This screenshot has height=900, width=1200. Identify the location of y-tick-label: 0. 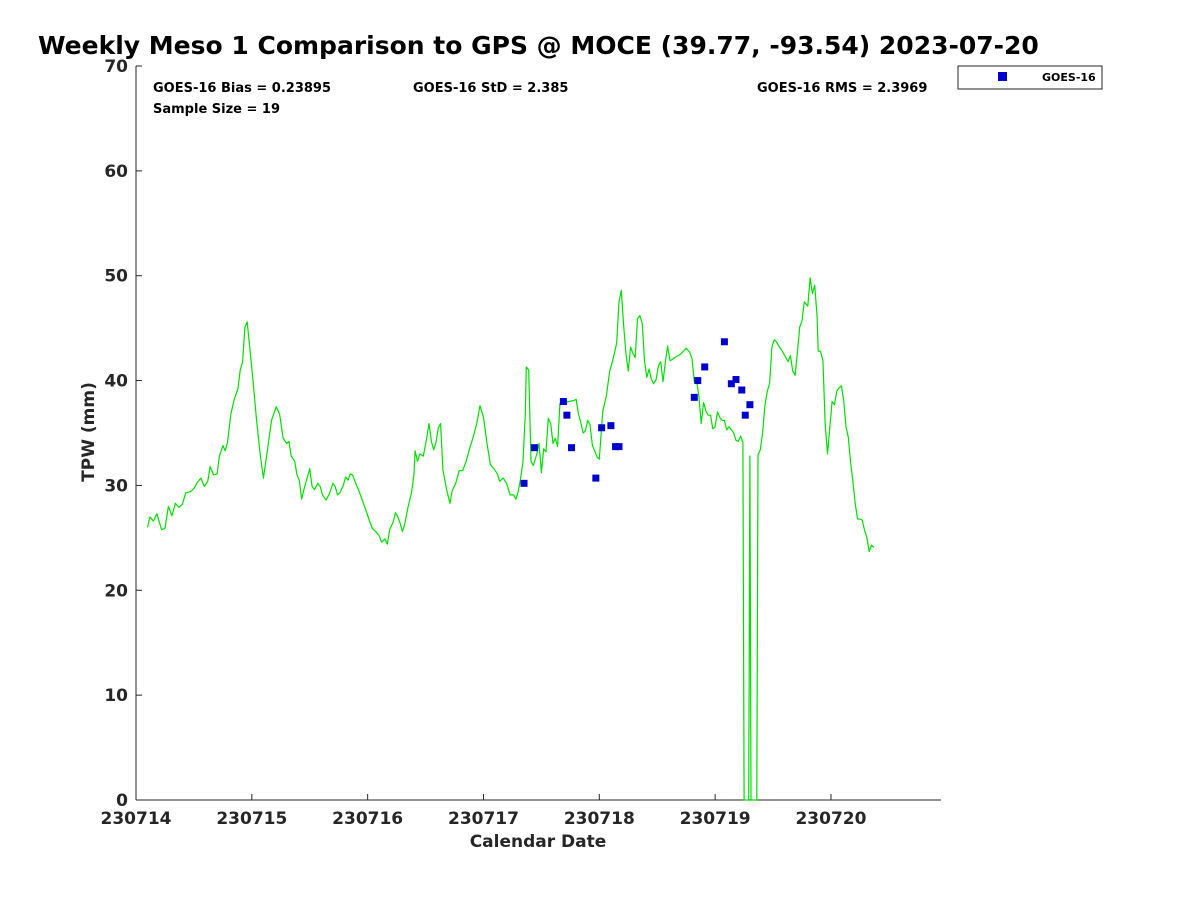
(122, 801).